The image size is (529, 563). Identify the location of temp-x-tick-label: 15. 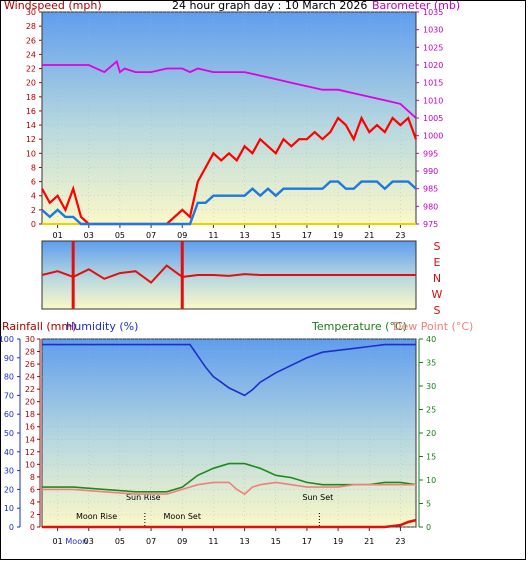
(276, 541).